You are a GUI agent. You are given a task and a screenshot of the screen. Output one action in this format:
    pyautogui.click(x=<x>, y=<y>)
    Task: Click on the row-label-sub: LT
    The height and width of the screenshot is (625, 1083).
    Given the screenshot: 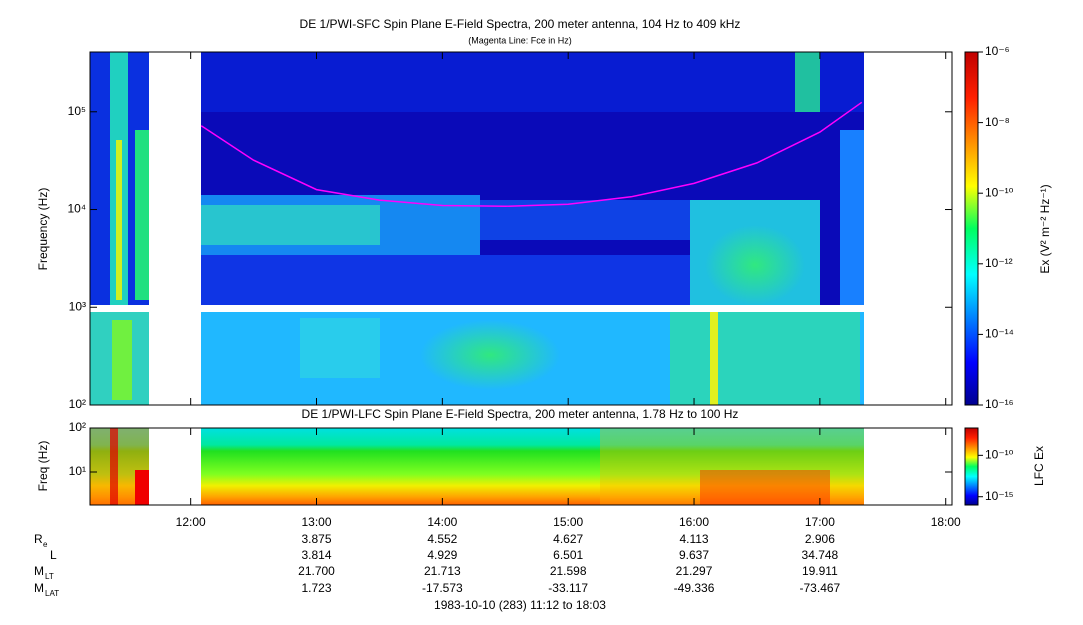 What is the action you would take?
    pyautogui.click(x=49, y=576)
    